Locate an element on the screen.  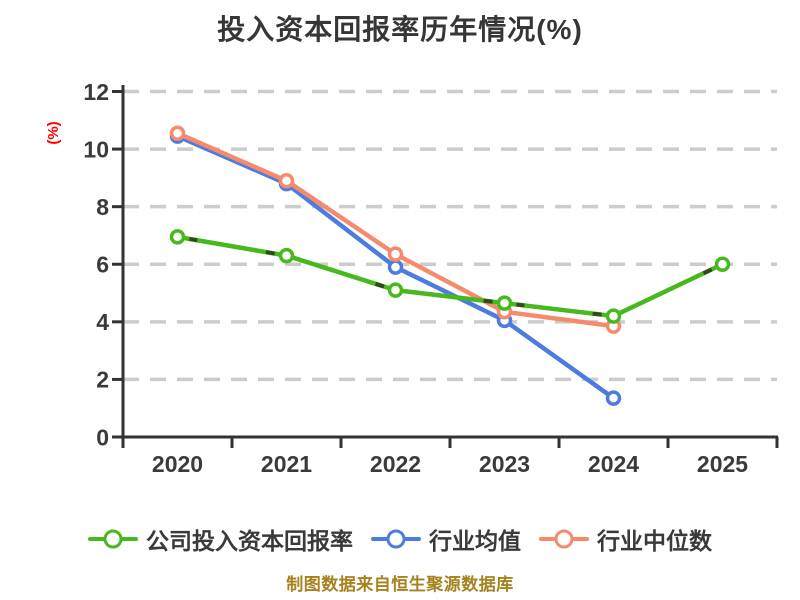
x-tick-label-2023: 2023 is located at coordinates (504, 464).